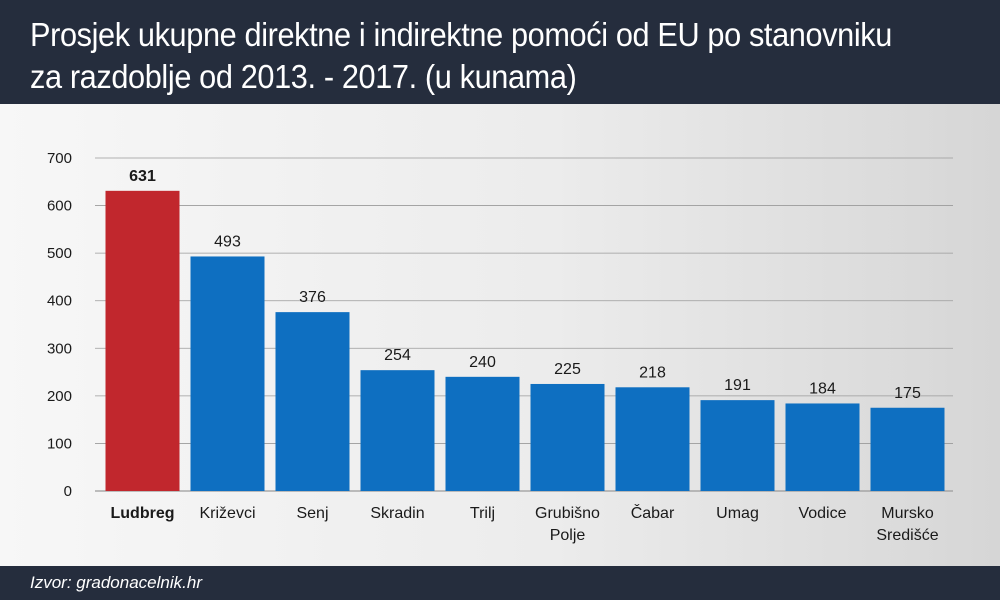  I want to click on x-tick-label: Središće, so click(907, 535).